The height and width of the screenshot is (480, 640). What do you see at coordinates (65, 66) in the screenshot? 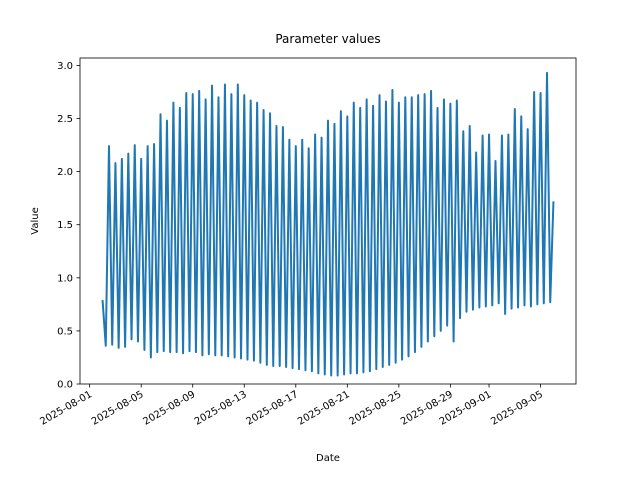
I see `y-tick-label: 3.0` at bounding box center [65, 66].